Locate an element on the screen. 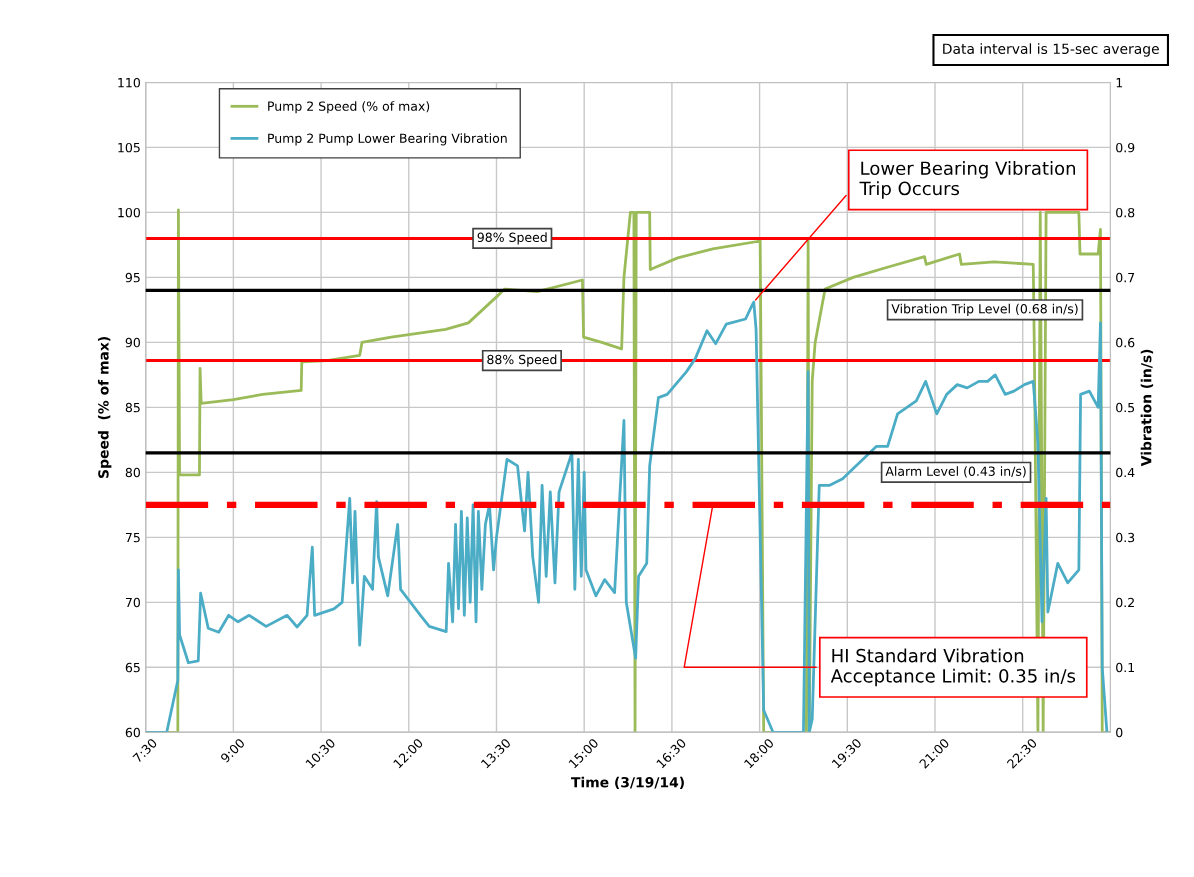 The image size is (1194, 877). y2-tick-label: 0.3 is located at coordinates (1125, 537).